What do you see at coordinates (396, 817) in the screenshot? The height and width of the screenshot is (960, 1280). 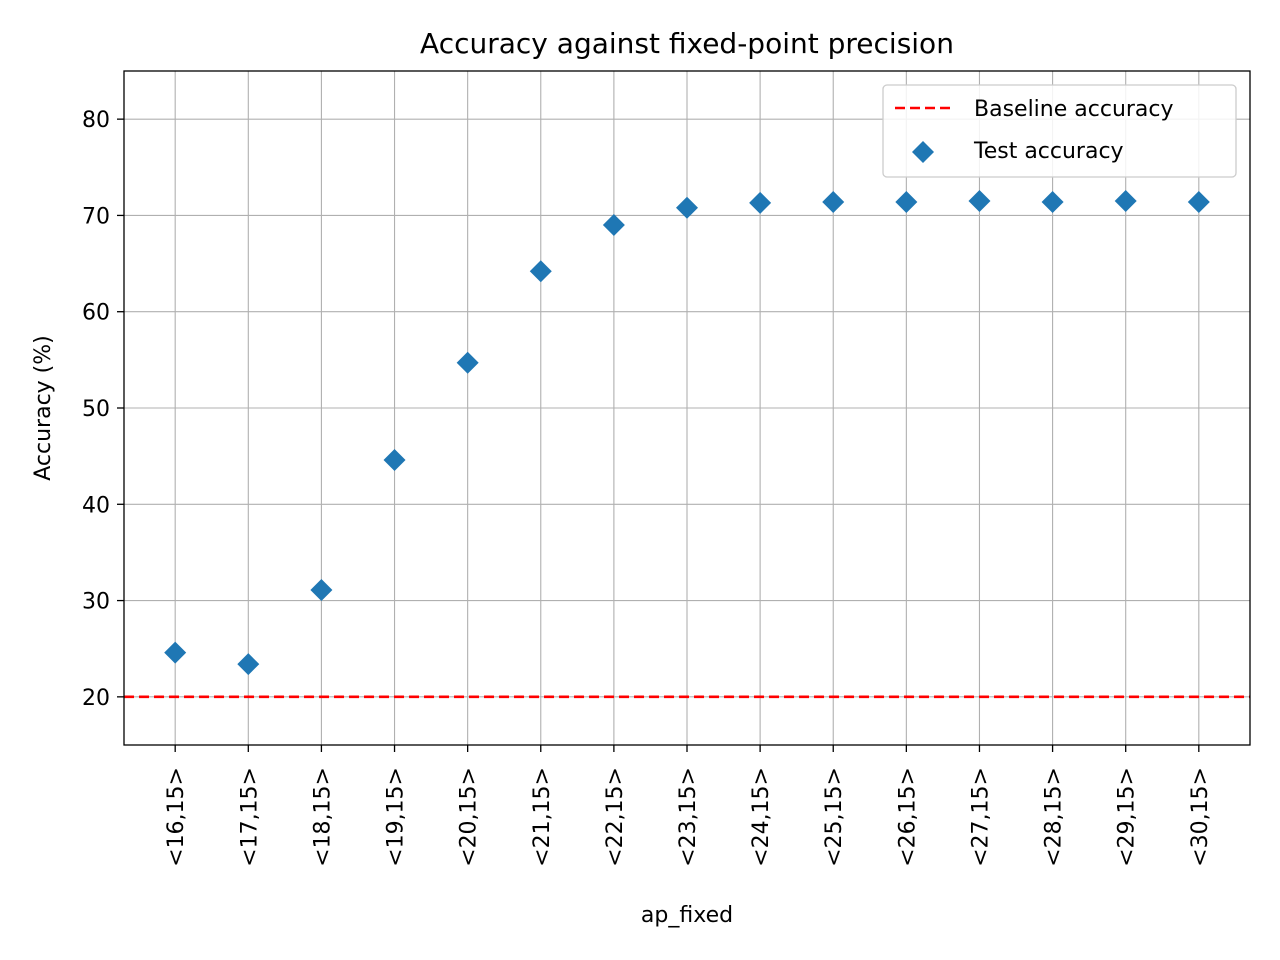 I see `x-tick-label: <19,15>` at bounding box center [396, 817].